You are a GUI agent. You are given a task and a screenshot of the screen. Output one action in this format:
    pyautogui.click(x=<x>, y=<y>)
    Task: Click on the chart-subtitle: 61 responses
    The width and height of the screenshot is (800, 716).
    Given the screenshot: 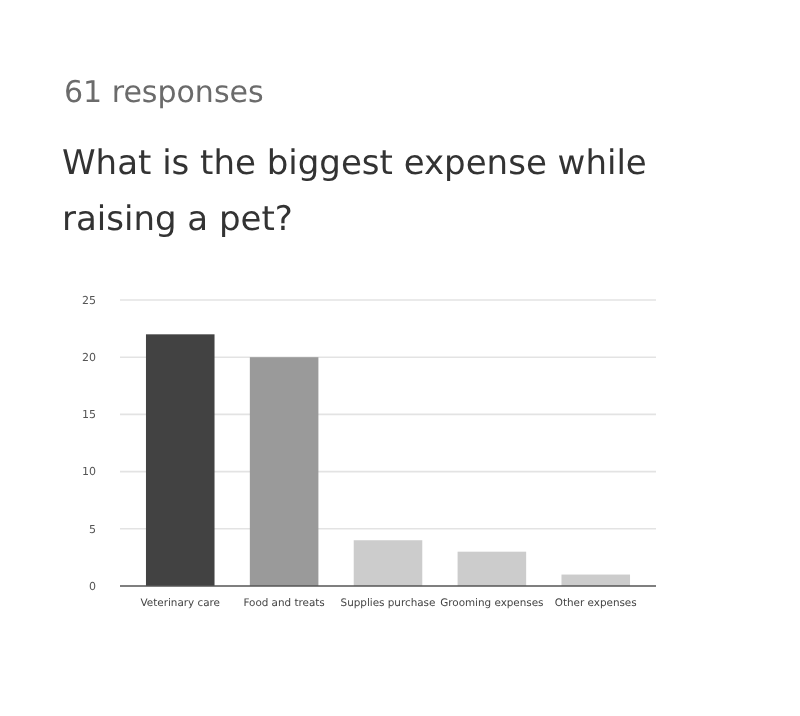 What is the action you would take?
    pyautogui.click(x=164, y=92)
    